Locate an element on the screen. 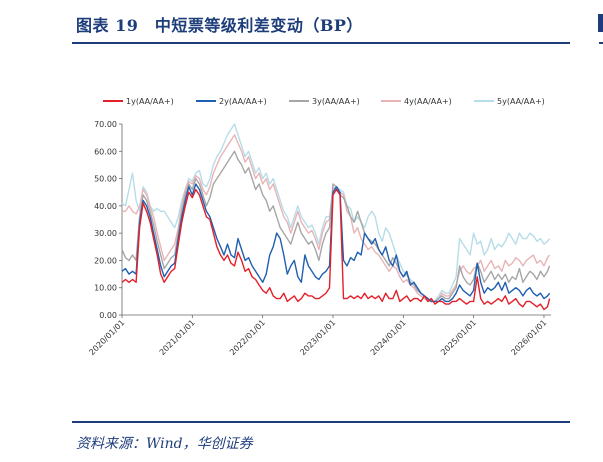 The height and width of the screenshot is (462, 603). source-divider is located at coordinates (321, 422).